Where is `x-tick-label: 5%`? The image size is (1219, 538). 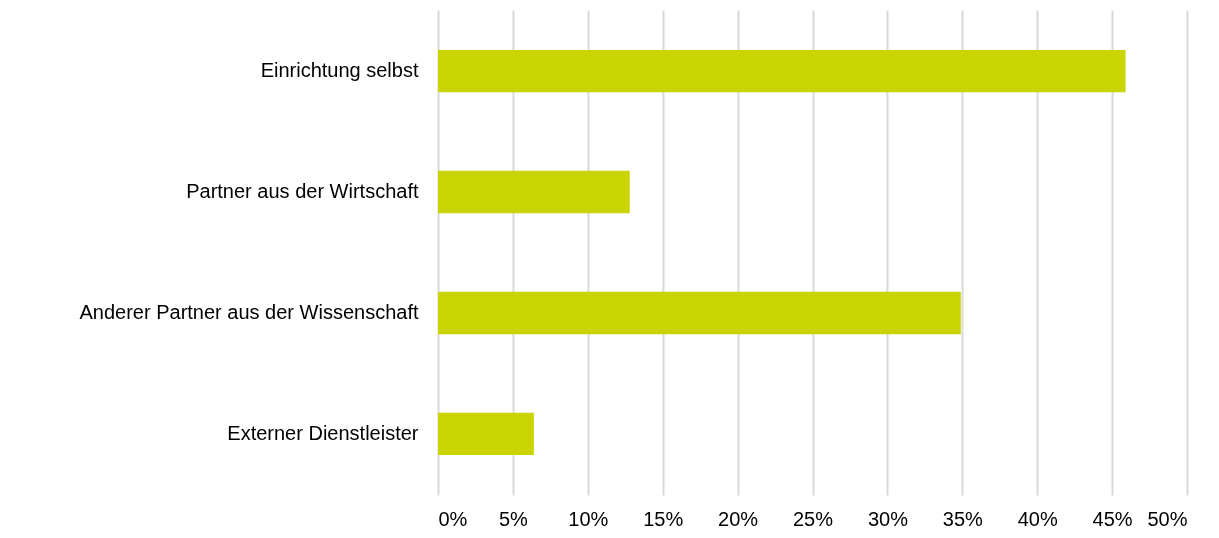
x-tick-label: 5% is located at coordinates (513, 518).